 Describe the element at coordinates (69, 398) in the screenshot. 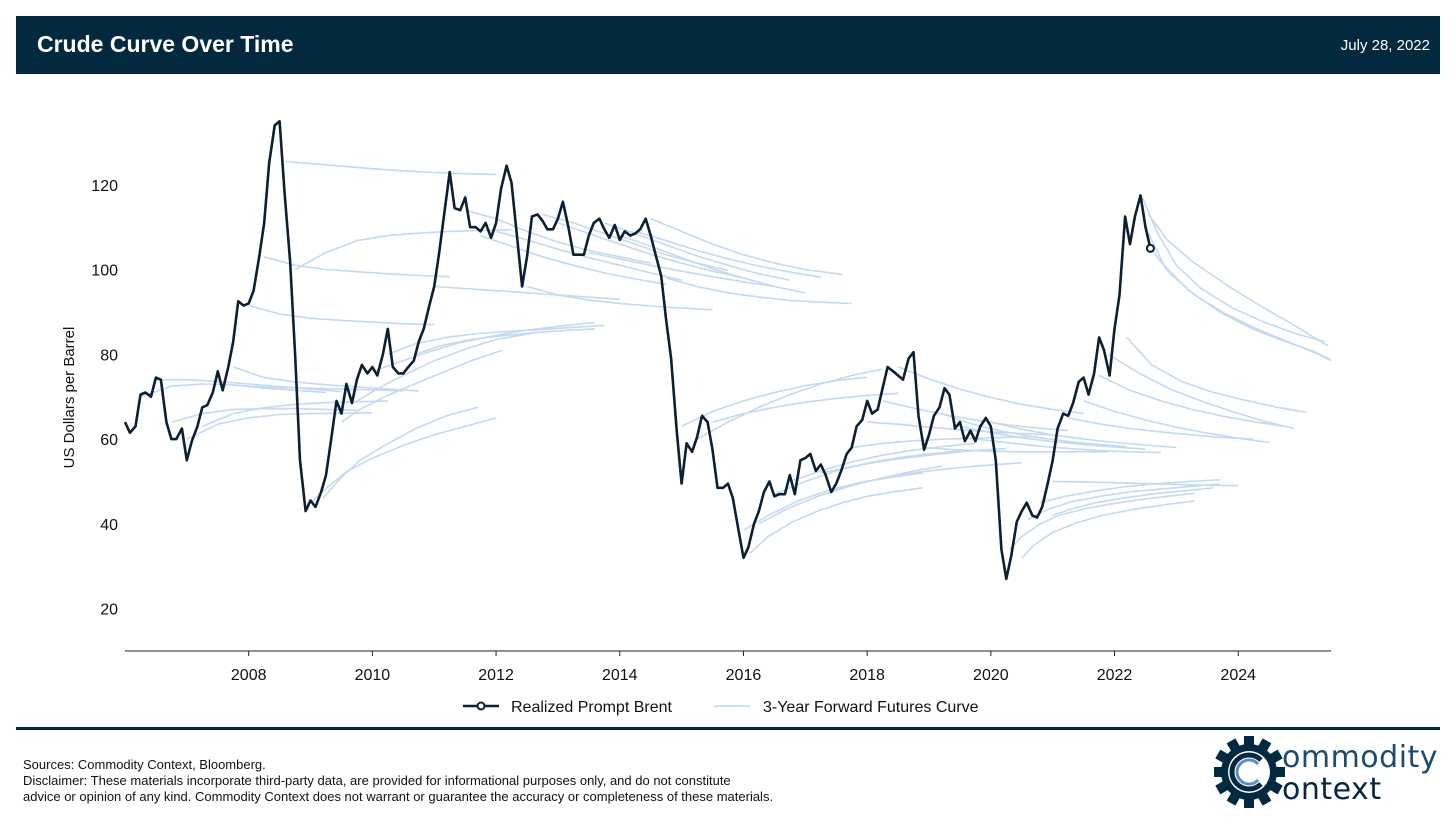

I see `y-axis-label: US Dollars per Barrel` at that location.